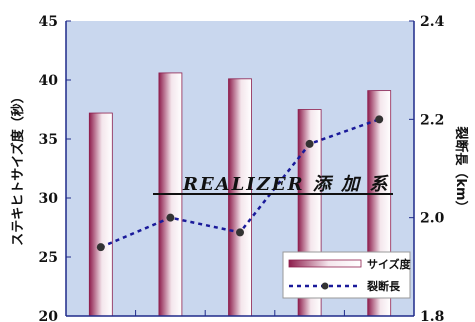 The width and height of the screenshot is (475, 322). I want to click on y-right-tick-label: 2.4, so click(432, 22).